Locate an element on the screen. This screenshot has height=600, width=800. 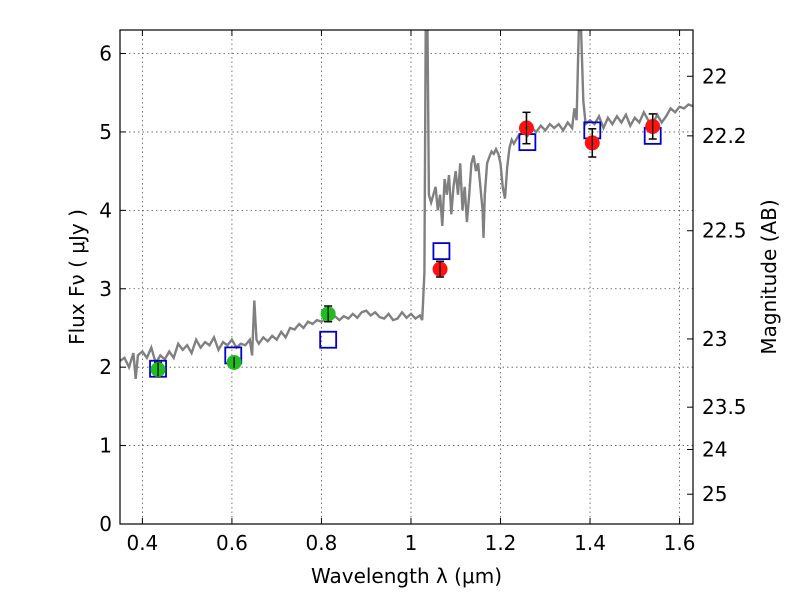
right-tick-label: 22 is located at coordinates (714, 76).